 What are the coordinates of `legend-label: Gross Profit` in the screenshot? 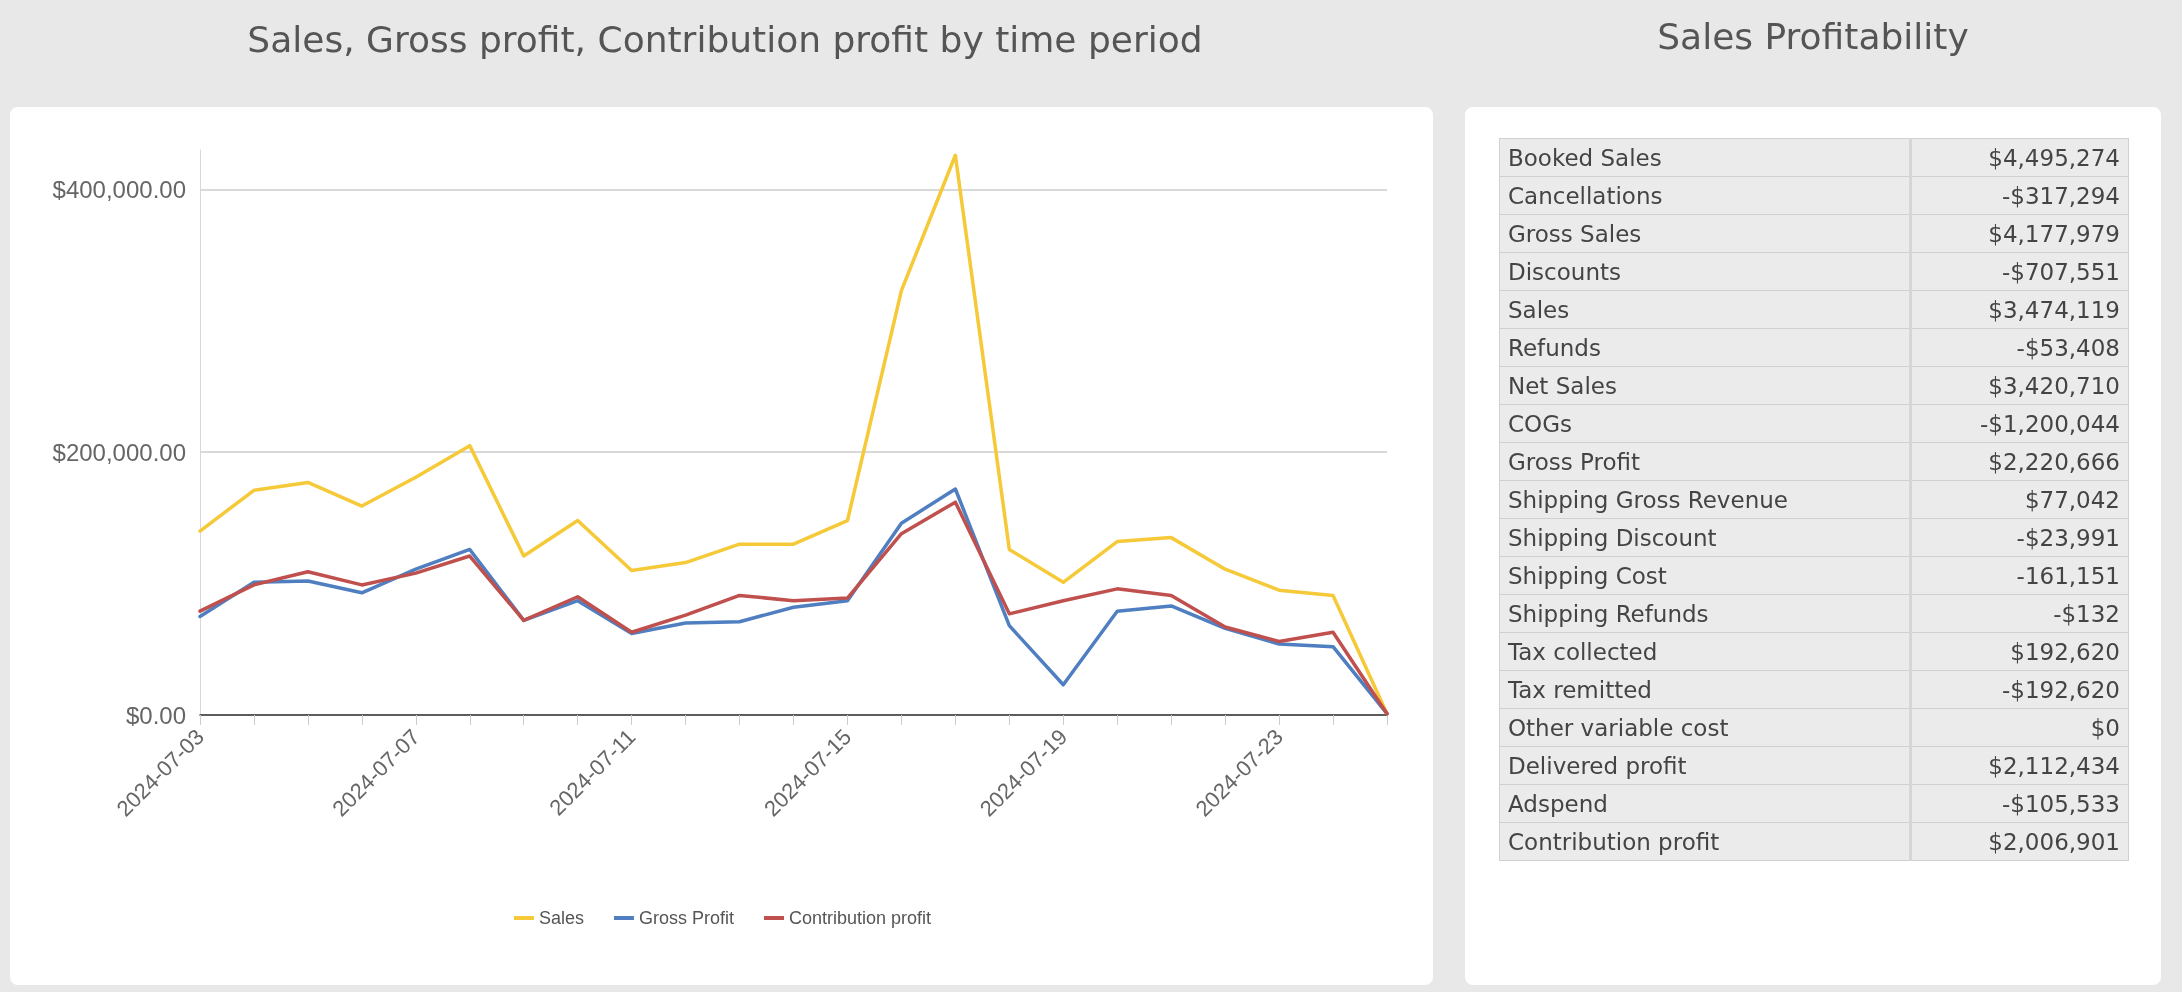 It's located at (686, 918).